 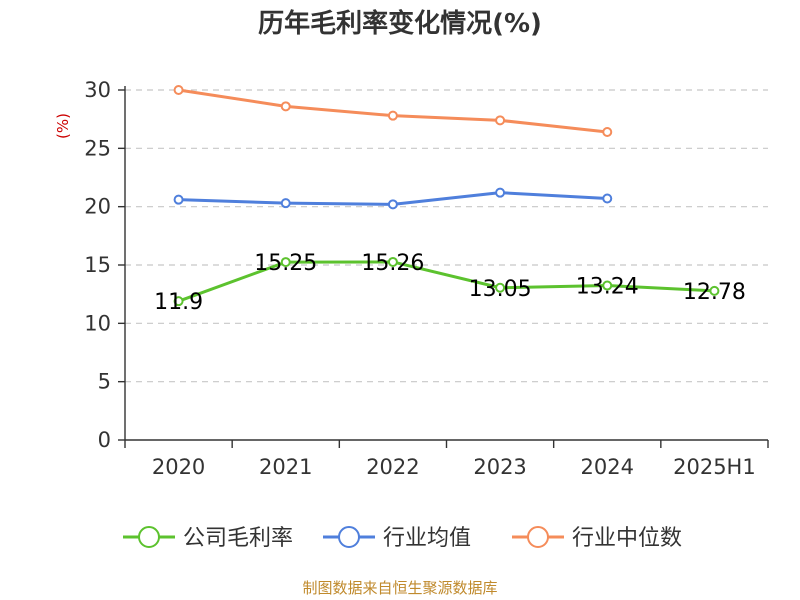 What do you see at coordinates (97, 265) in the screenshot?
I see `y-tick-label: 15` at bounding box center [97, 265].